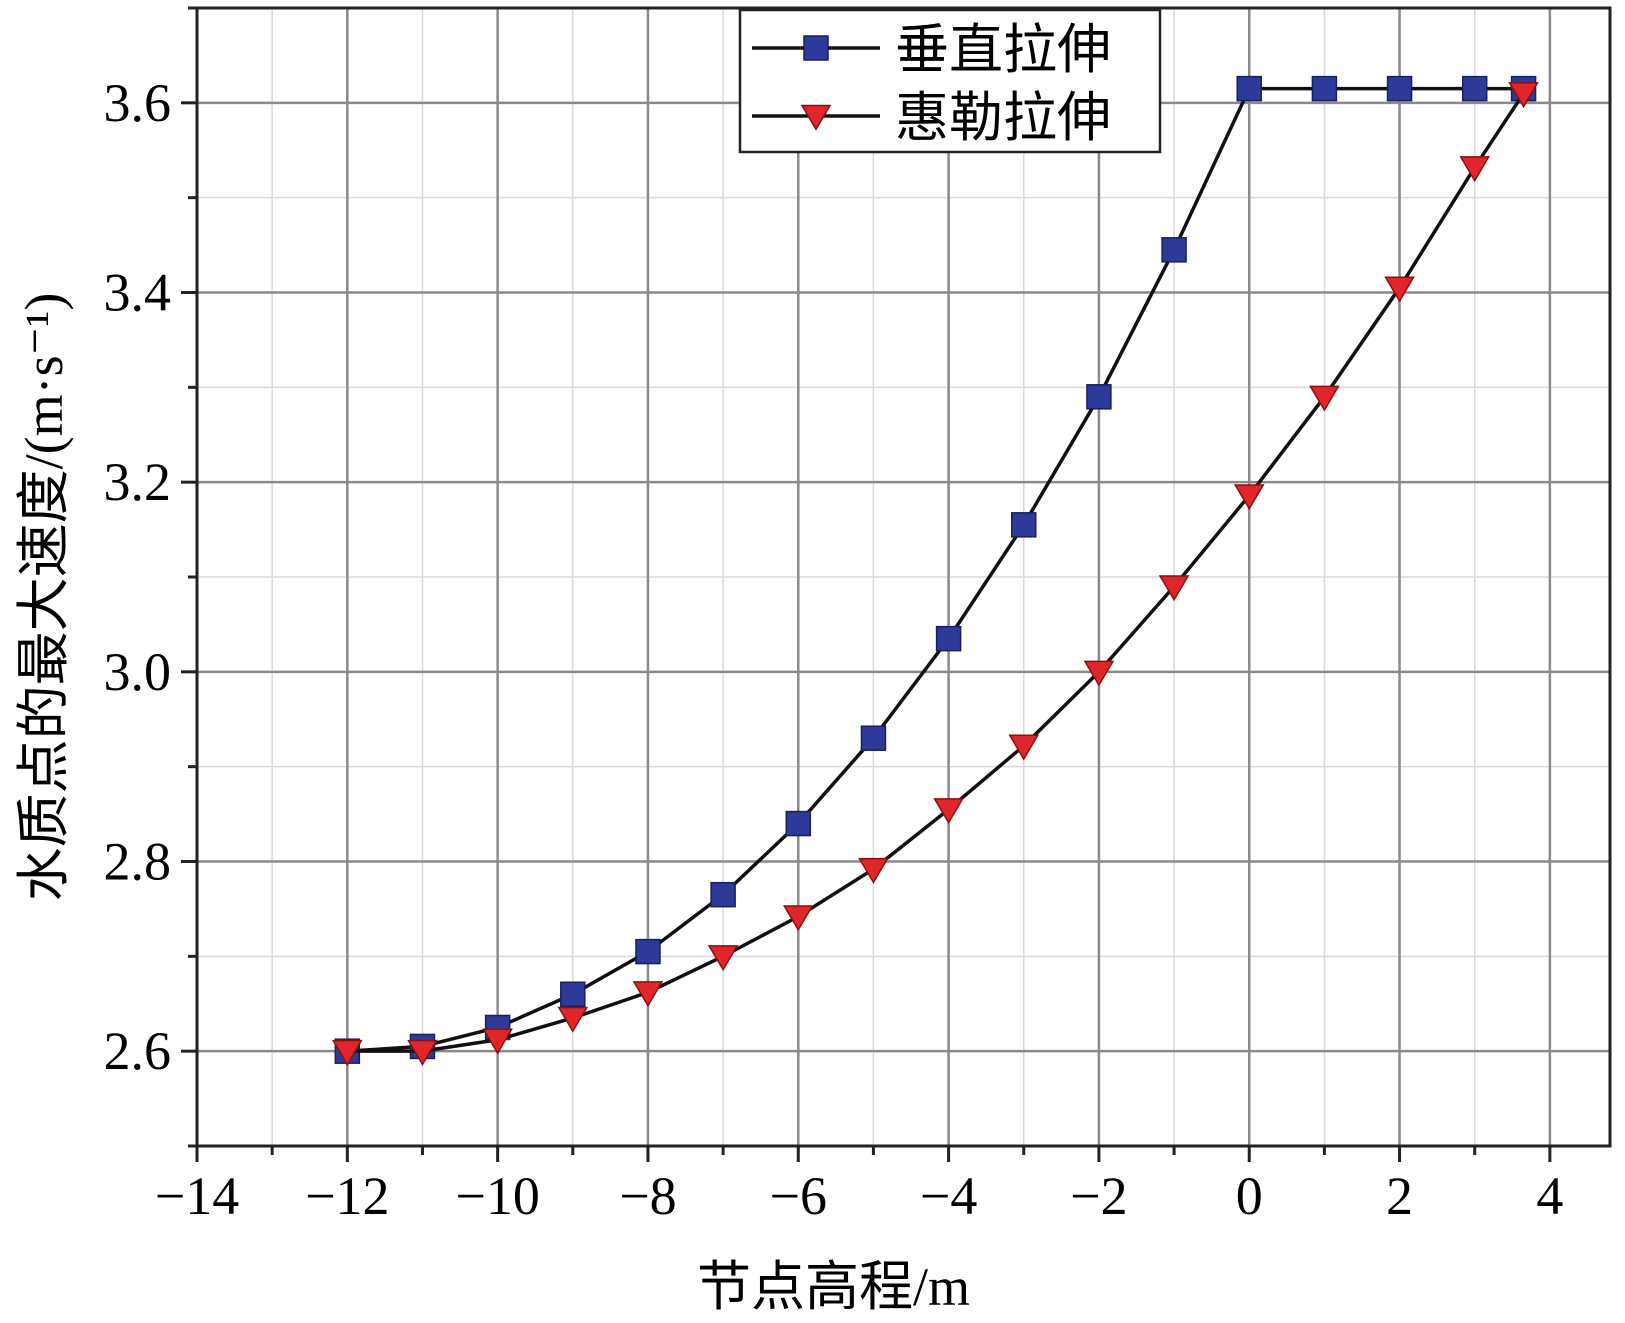 This screenshot has width=1625, height=1323. I want to click on legend-label: 垂直拉伸, so click(1003, 50).